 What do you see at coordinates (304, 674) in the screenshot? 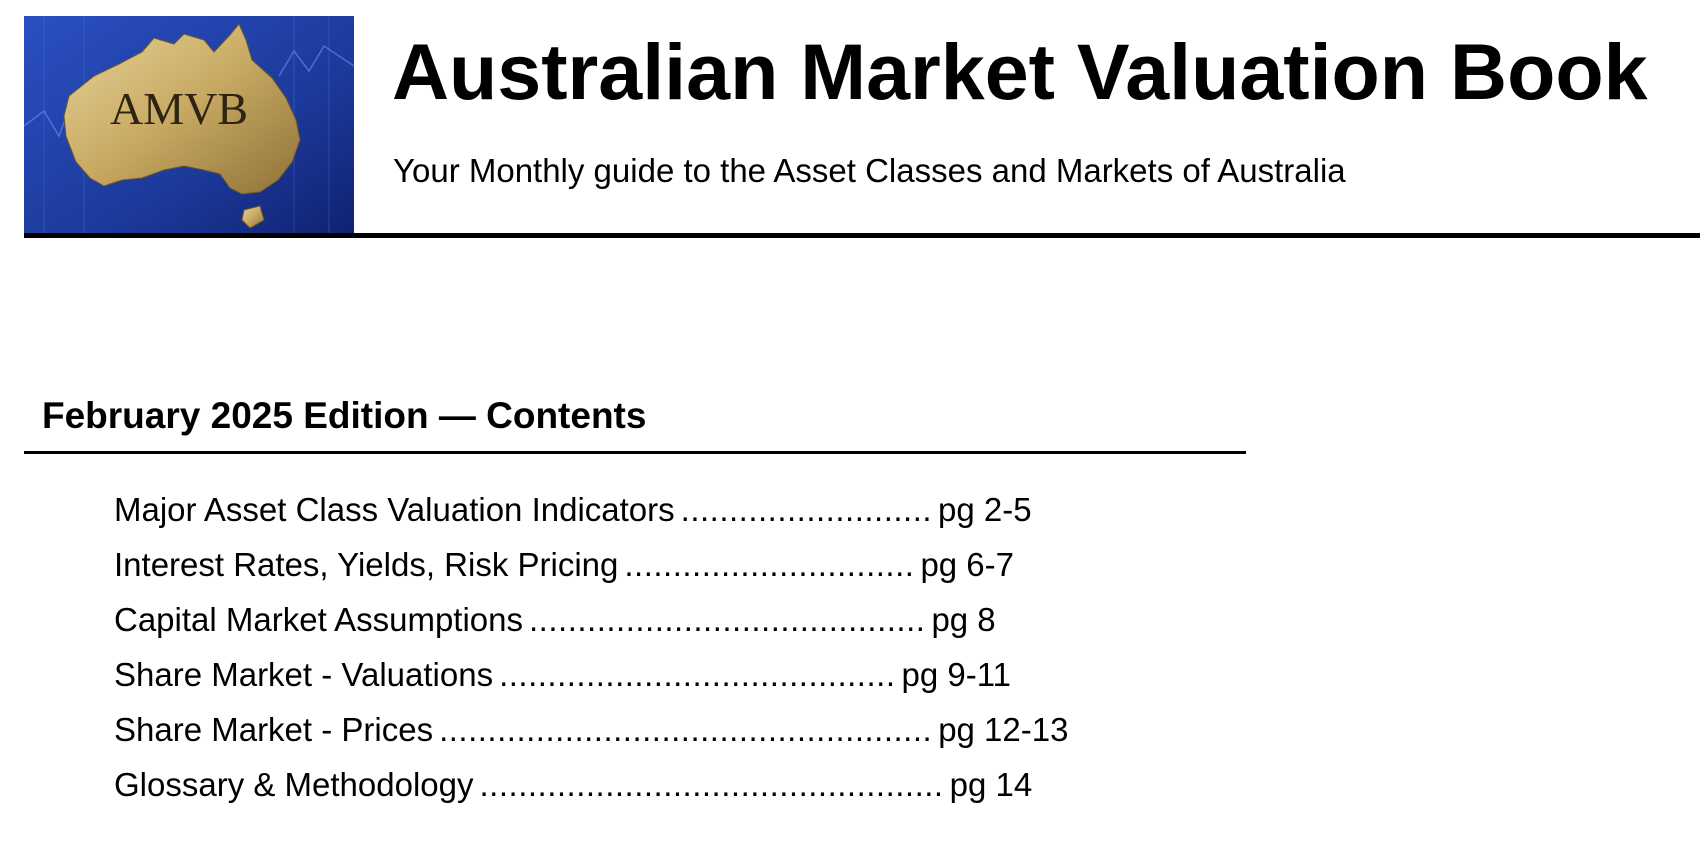
I see `toc-item-title: Share Market - Valuations` at bounding box center [304, 674].